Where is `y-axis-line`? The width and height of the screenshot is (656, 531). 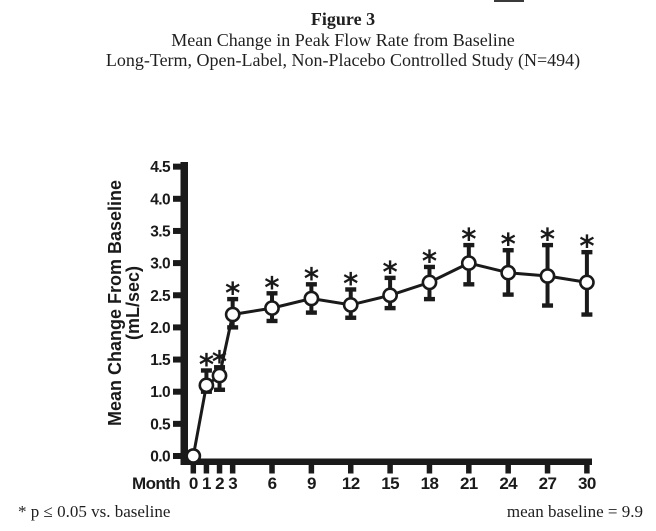
y-axis-line is located at coordinates (184, 313).